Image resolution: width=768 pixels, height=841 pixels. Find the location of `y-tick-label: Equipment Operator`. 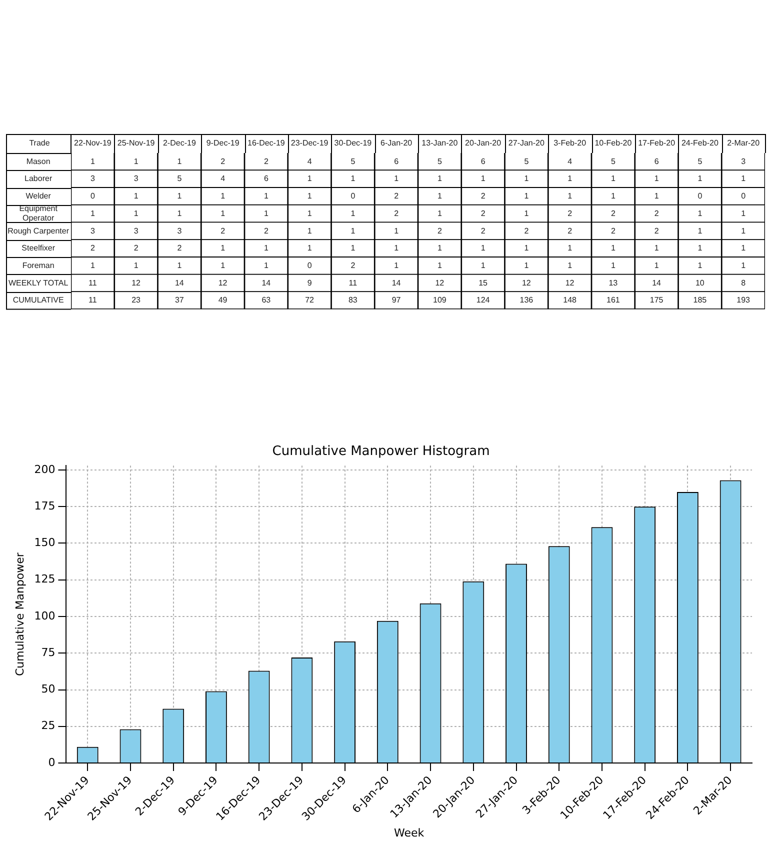

y-tick-label: Equipment Operator is located at coordinates (38, 213).